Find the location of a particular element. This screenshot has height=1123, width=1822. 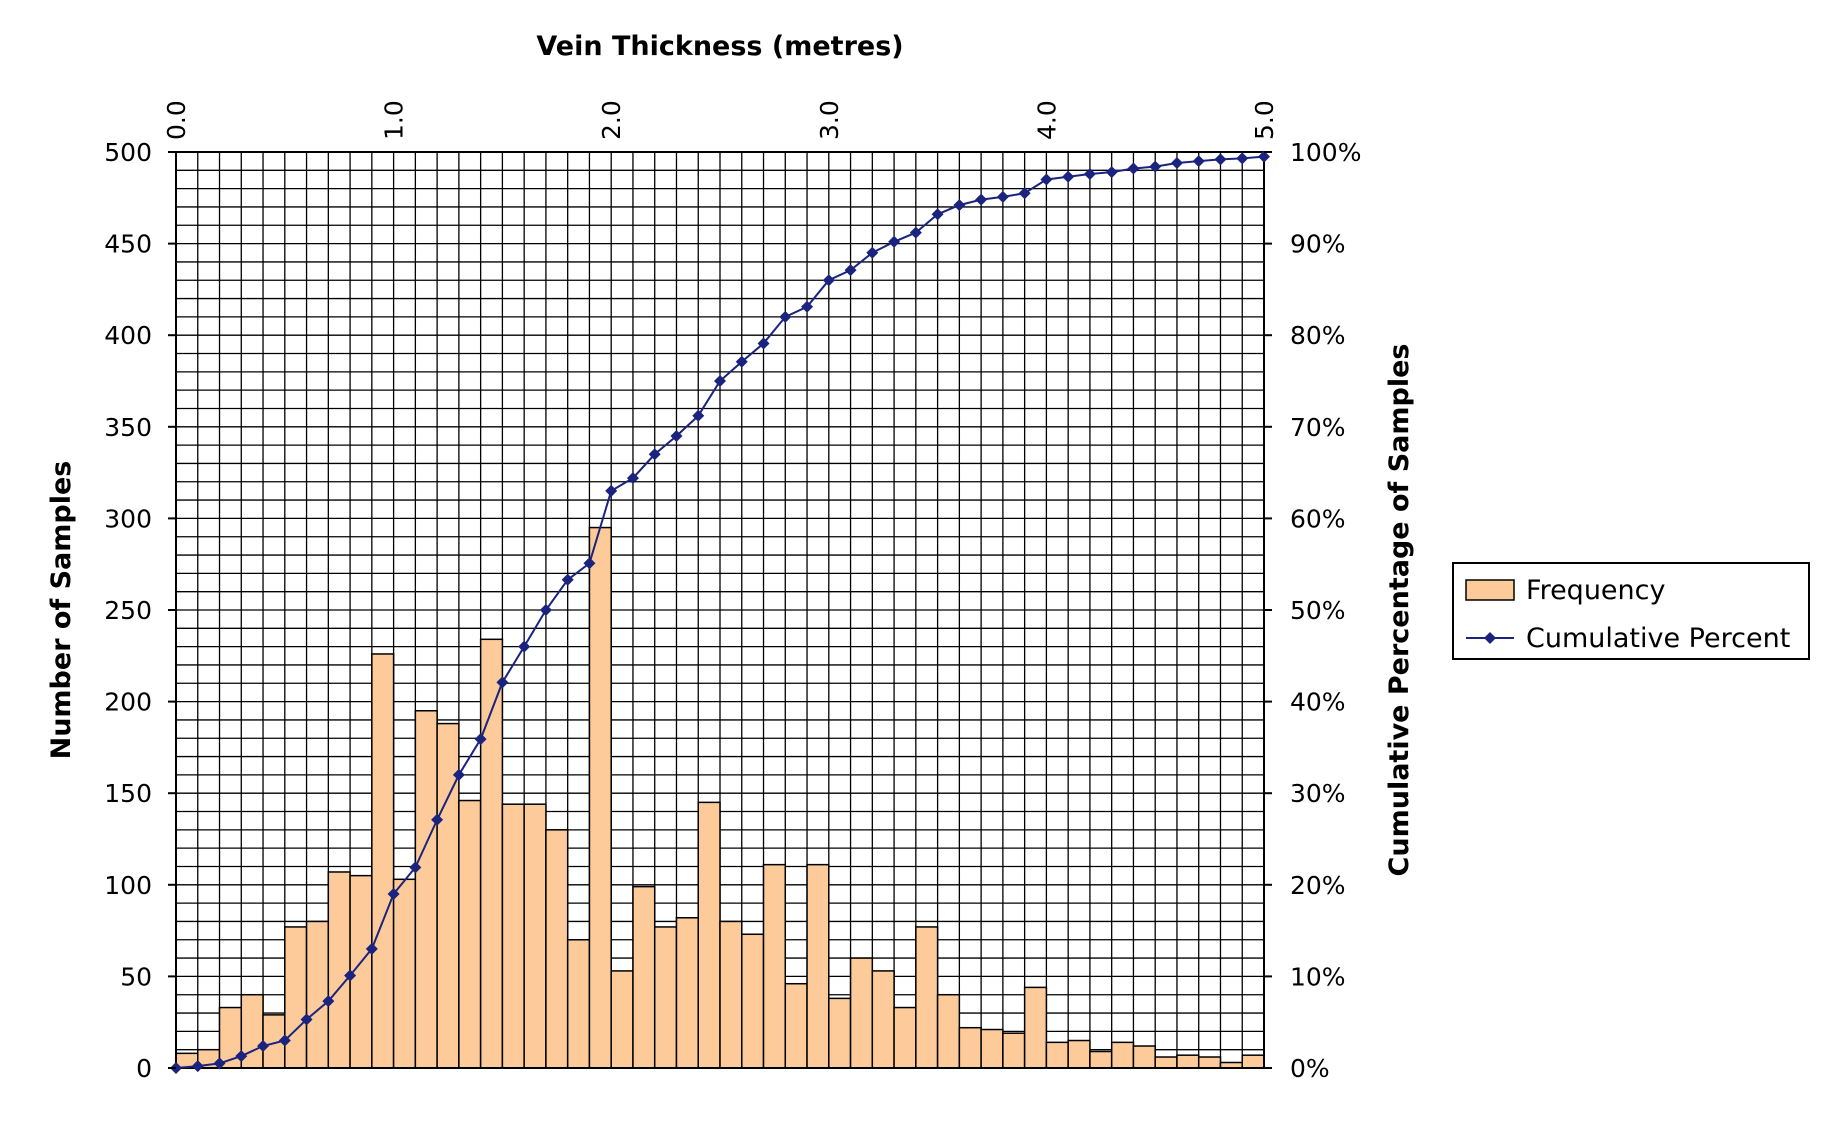

legend-cumulative-label: Cumulative Percent is located at coordinates (1658, 638).